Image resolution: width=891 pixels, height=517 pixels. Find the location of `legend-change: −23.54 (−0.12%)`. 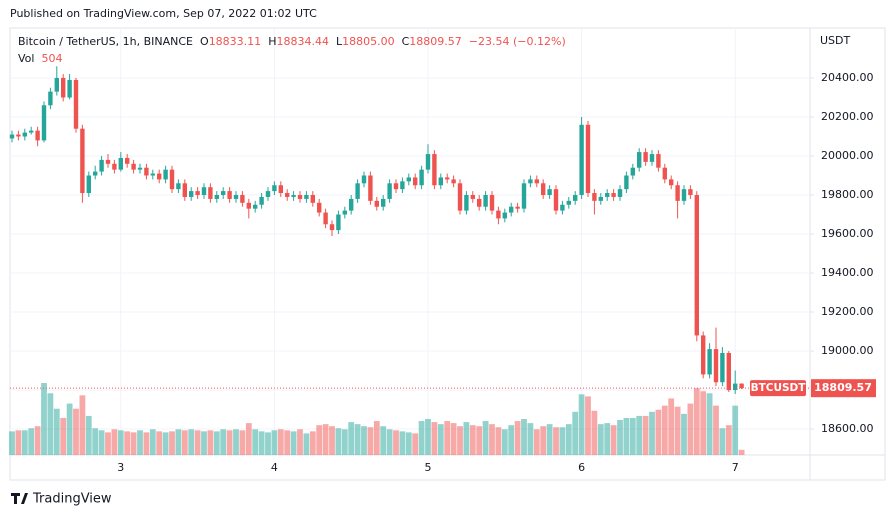

legend-change: −23.54 (−0.12%) is located at coordinates (517, 41).